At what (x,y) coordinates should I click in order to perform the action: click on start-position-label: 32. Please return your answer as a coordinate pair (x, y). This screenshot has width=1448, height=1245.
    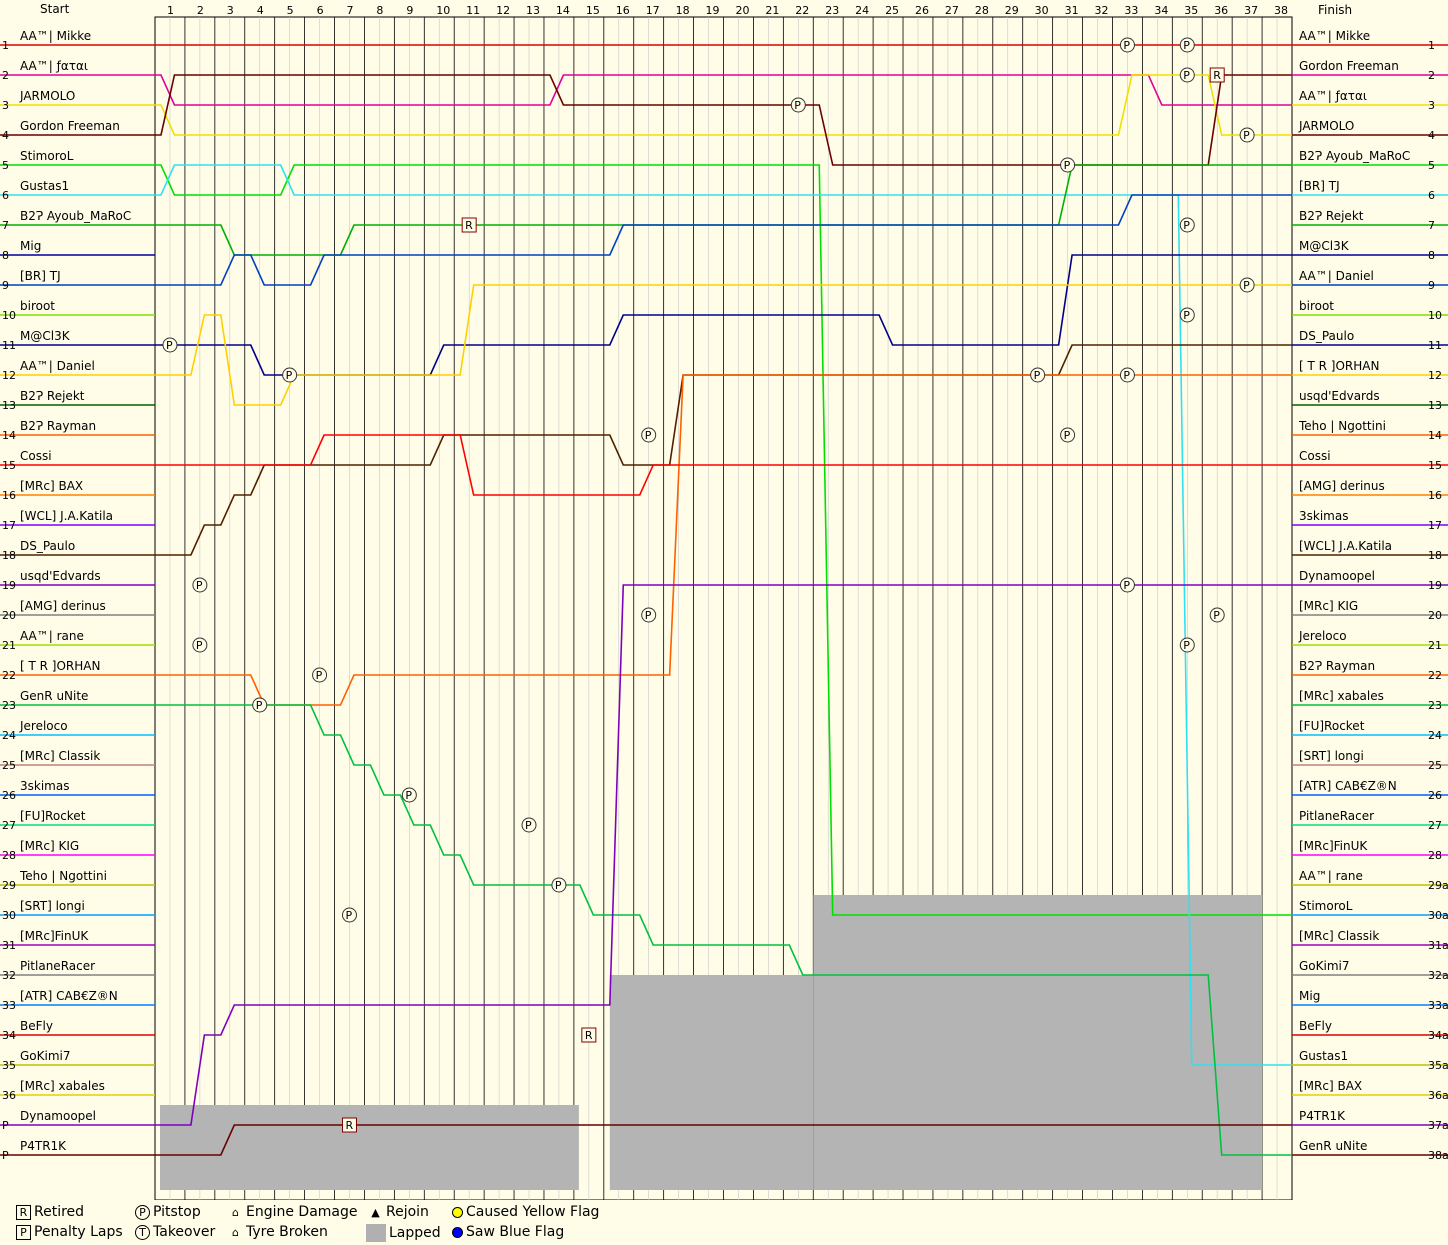
    Looking at the image, I should click on (9, 975).